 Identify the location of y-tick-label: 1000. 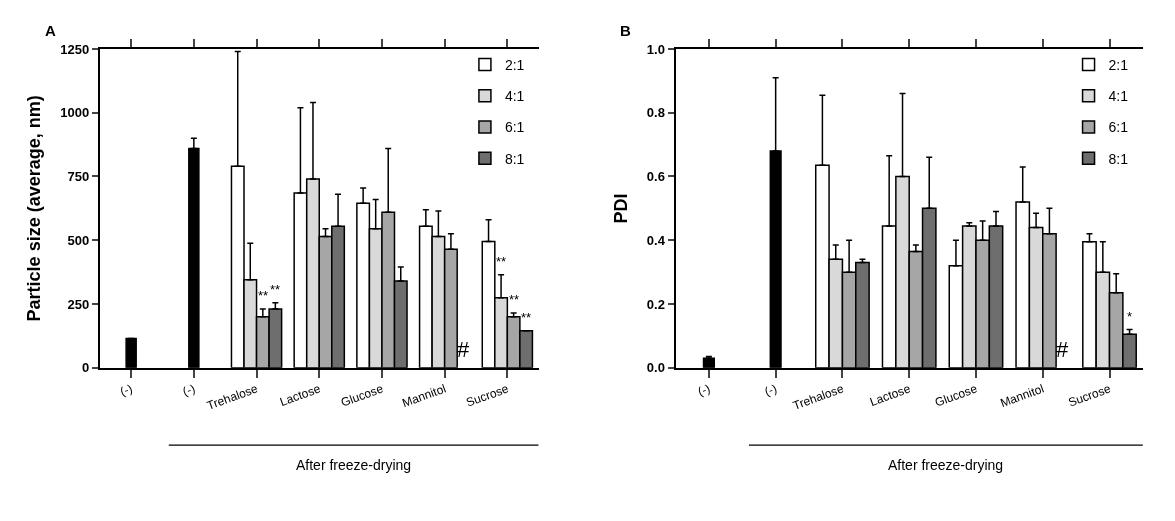
(75, 113).